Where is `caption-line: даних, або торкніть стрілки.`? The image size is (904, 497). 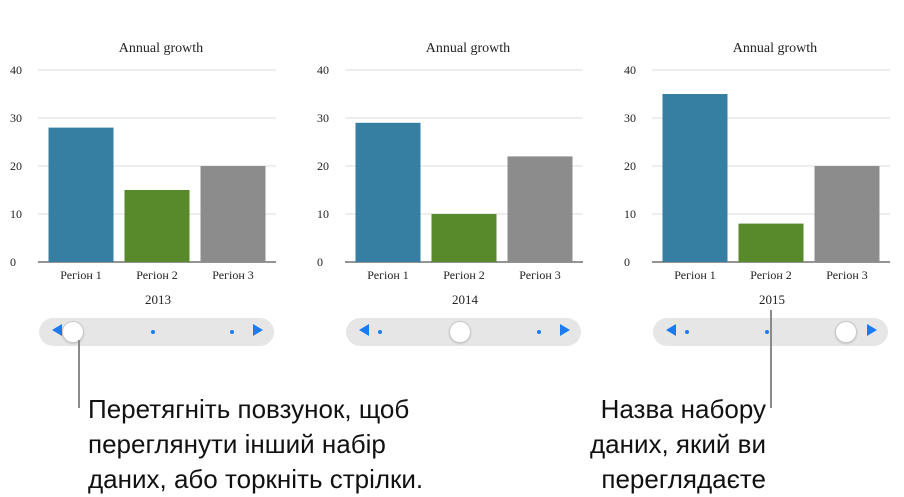 caption-line: даних, або торкніть стрілки. is located at coordinates (256, 479).